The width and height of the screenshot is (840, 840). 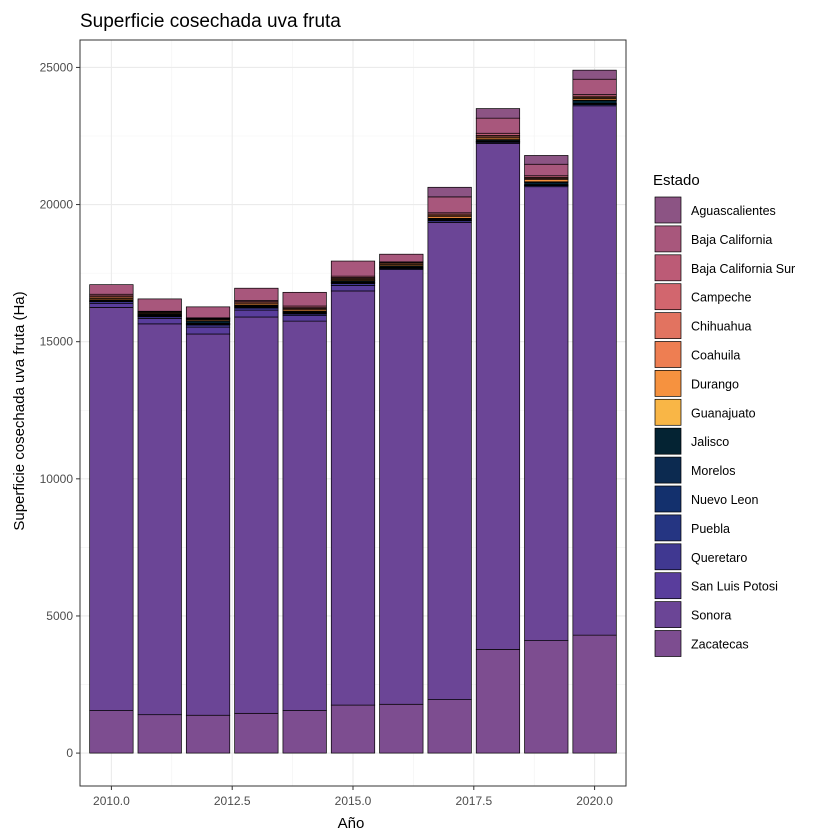 What do you see at coordinates (720, 645) in the screenshot?
I see `legend-label: Zacatecas` at bounding box center [720, 645].